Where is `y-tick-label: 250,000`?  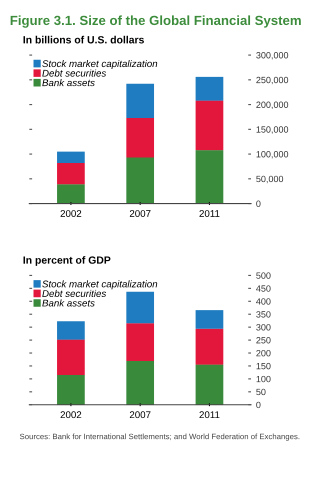 y-tick-label: 250,000 is located at coordinates (272, 80).